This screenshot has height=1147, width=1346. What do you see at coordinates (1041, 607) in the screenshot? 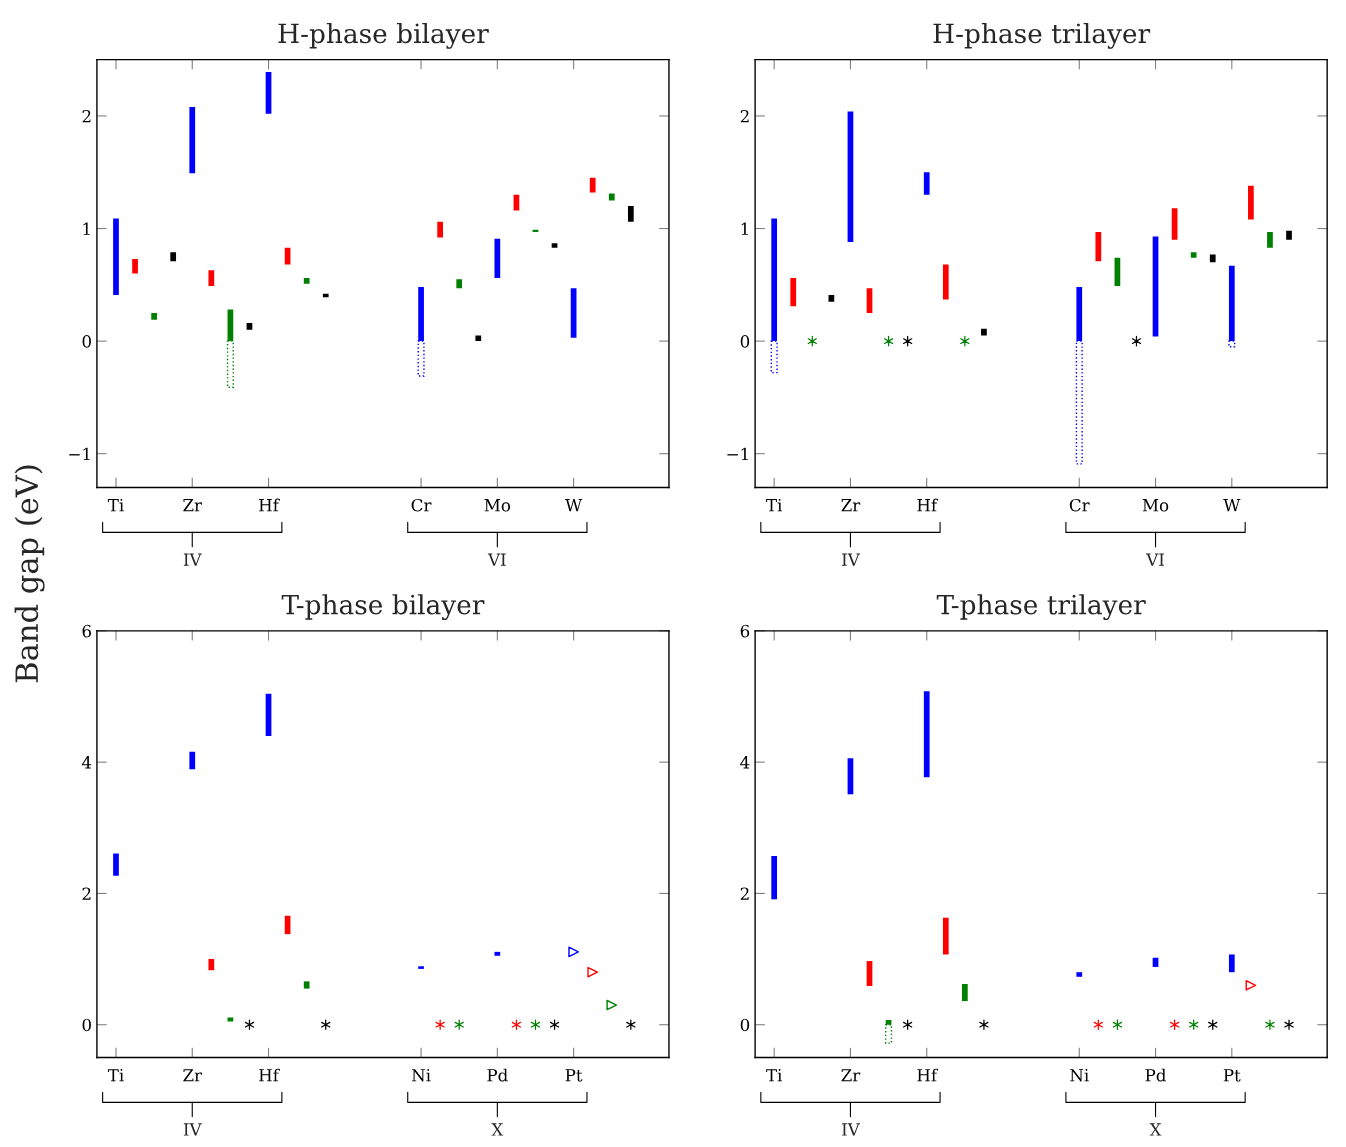
I see `chart-title: T-phase trilayer` at bounding box center [1041, 607].